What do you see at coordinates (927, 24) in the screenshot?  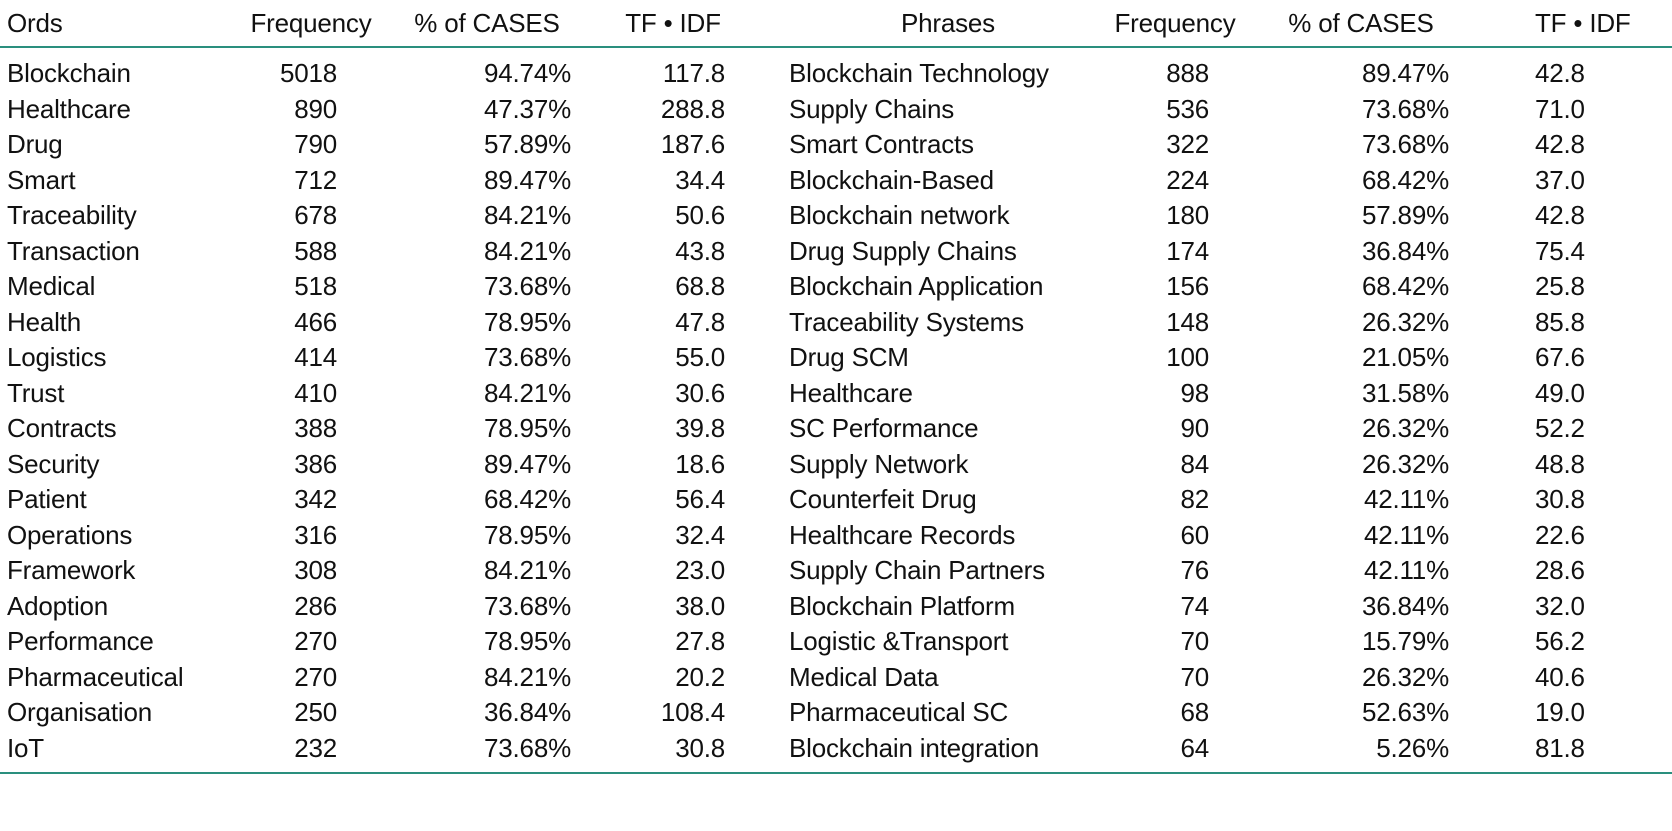 I see `header-phrases: Phrases` at bounding box center [927, 24].